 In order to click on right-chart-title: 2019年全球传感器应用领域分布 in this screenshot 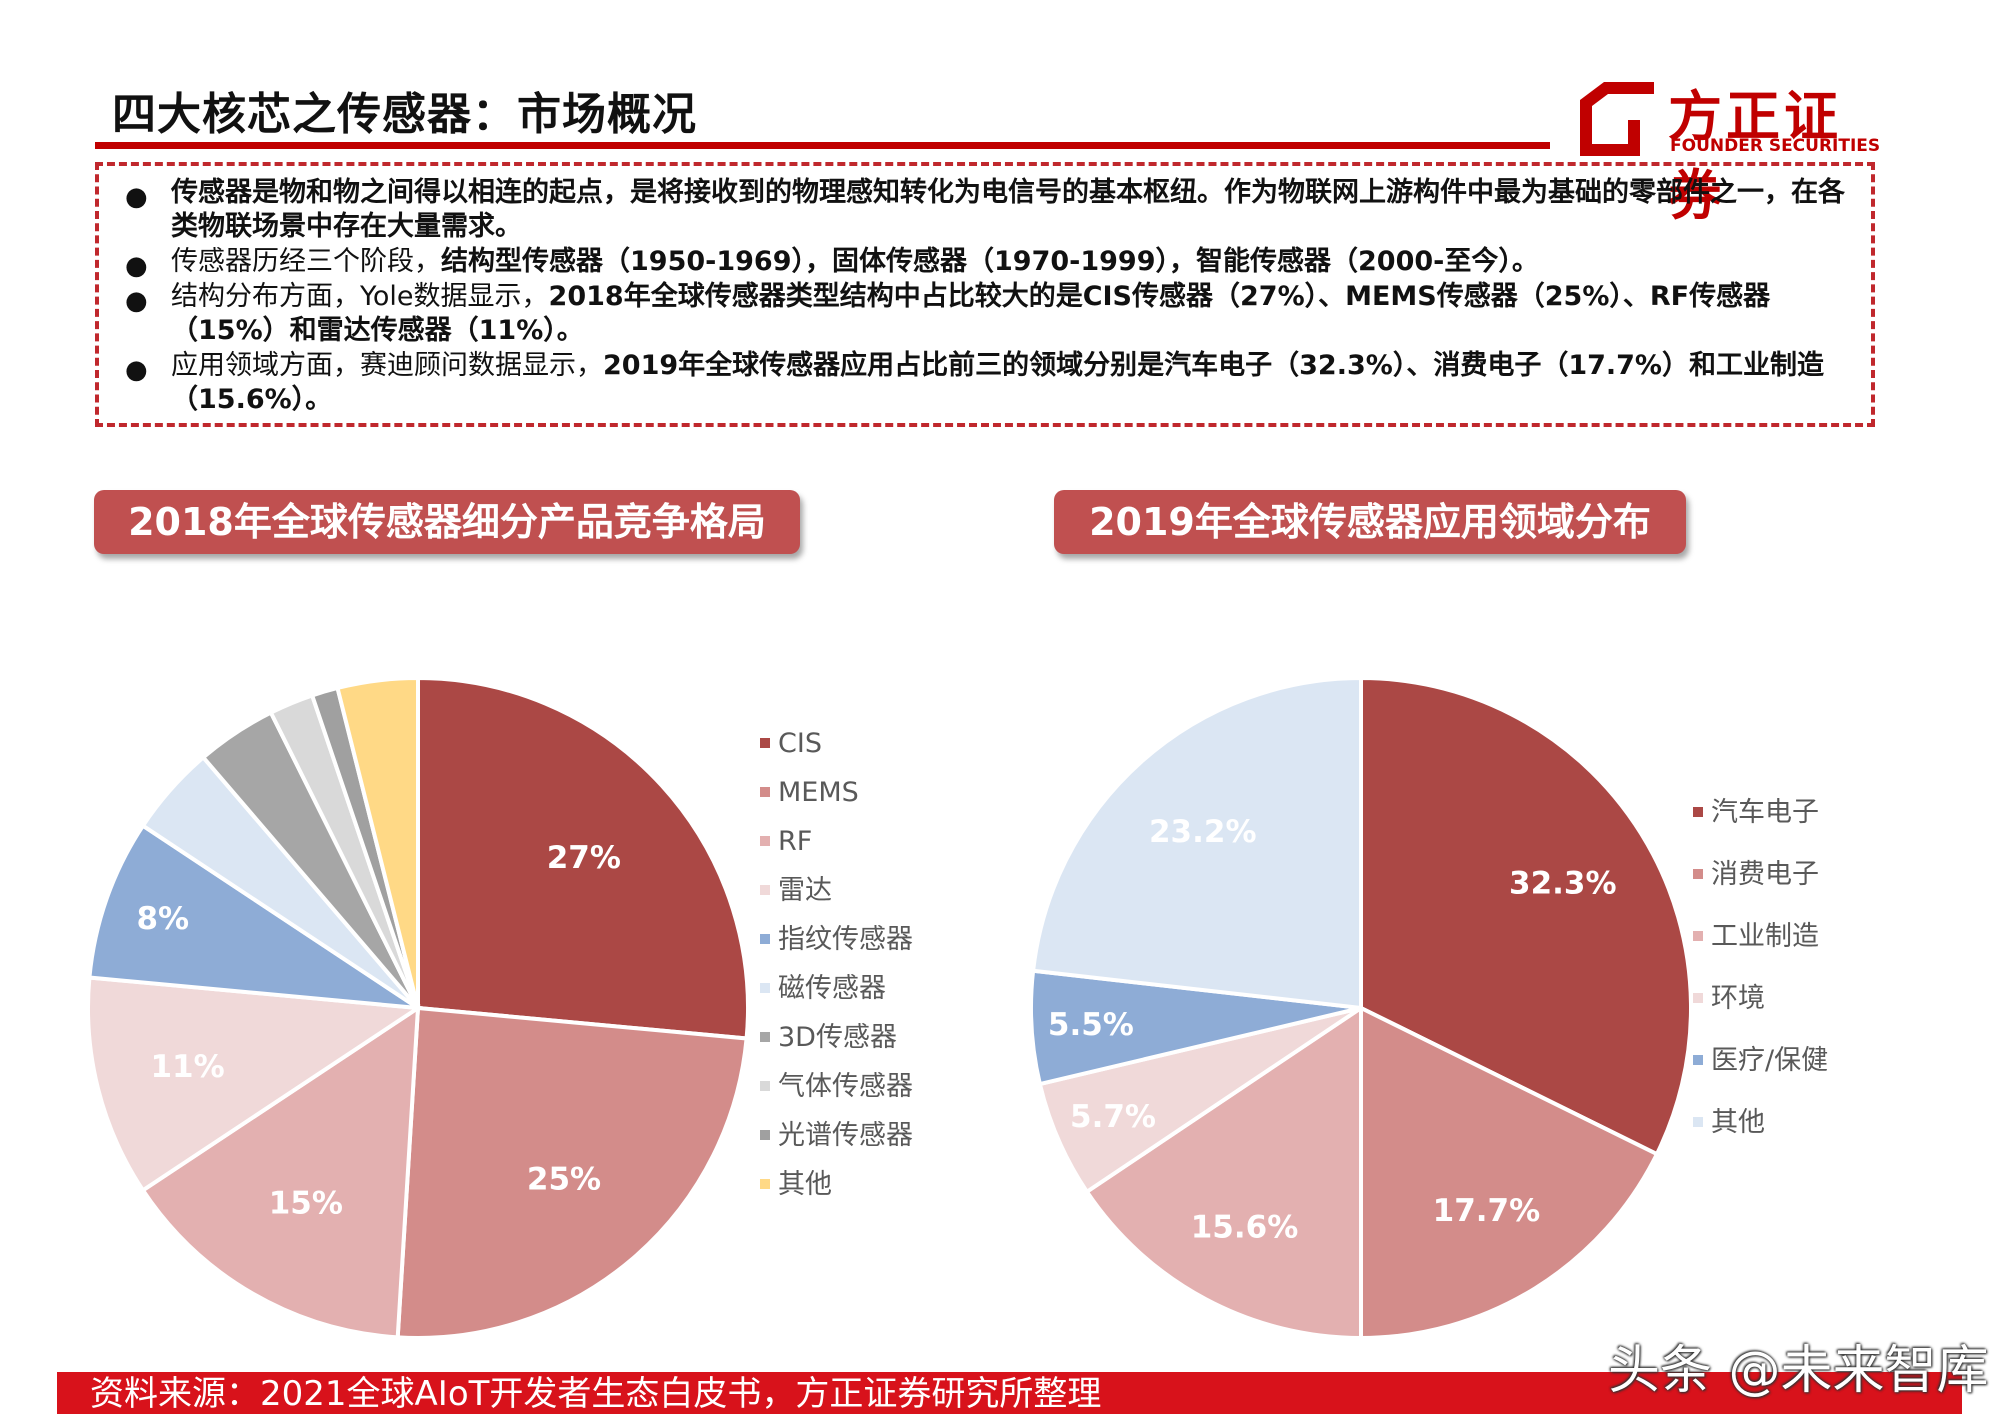, I will do `click(1370, 522)`.